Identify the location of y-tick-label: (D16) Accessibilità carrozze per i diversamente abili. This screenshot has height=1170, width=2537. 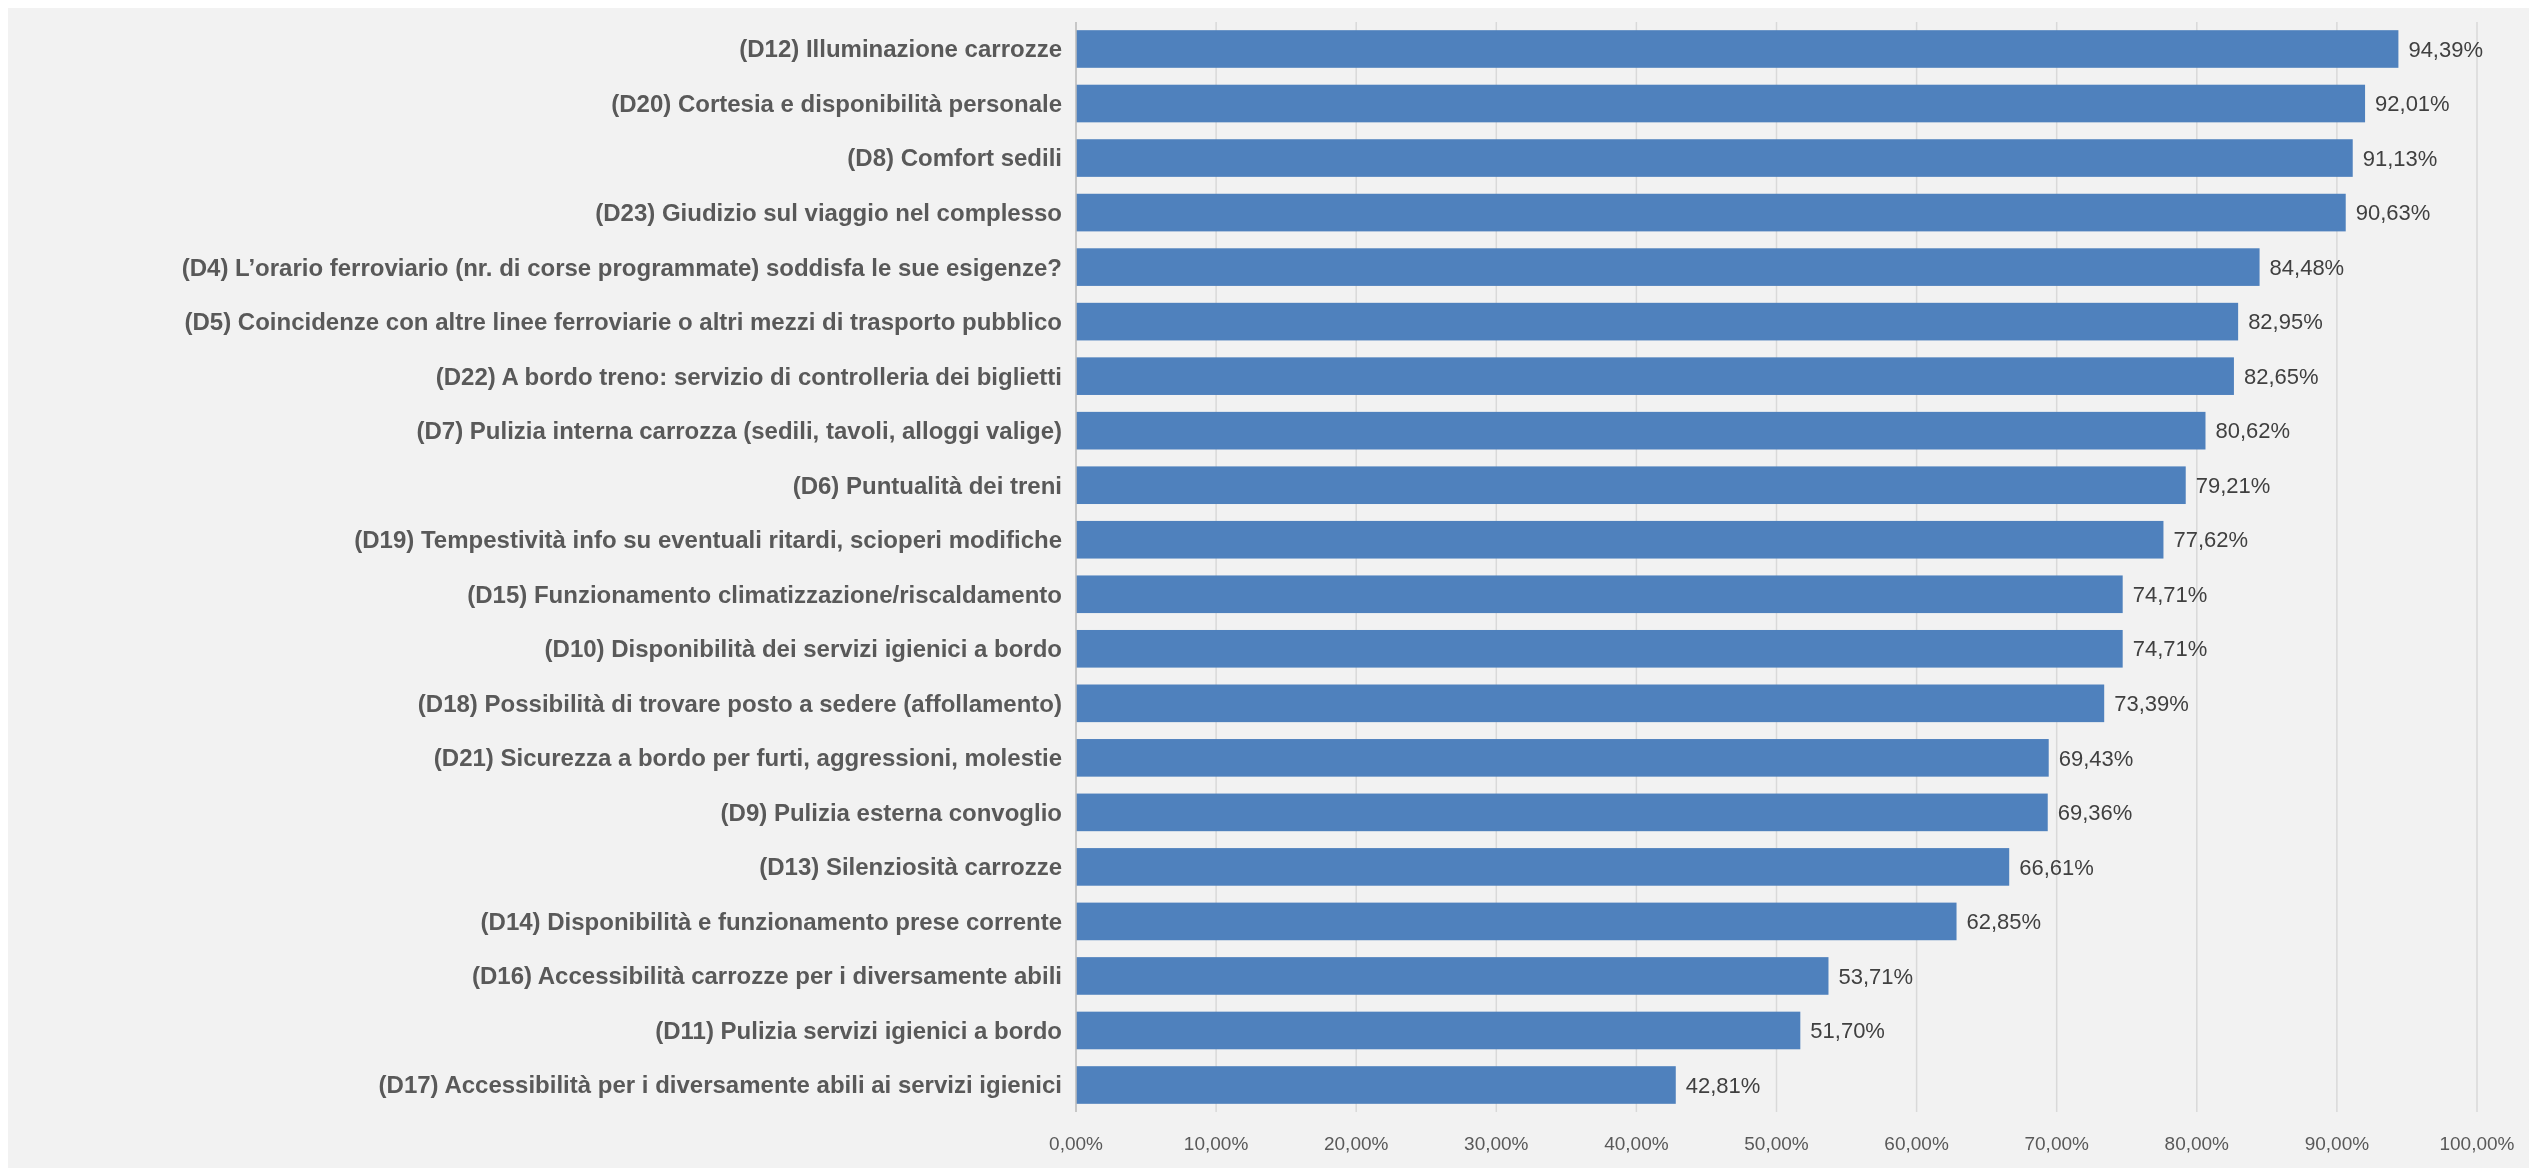
(766, 976).